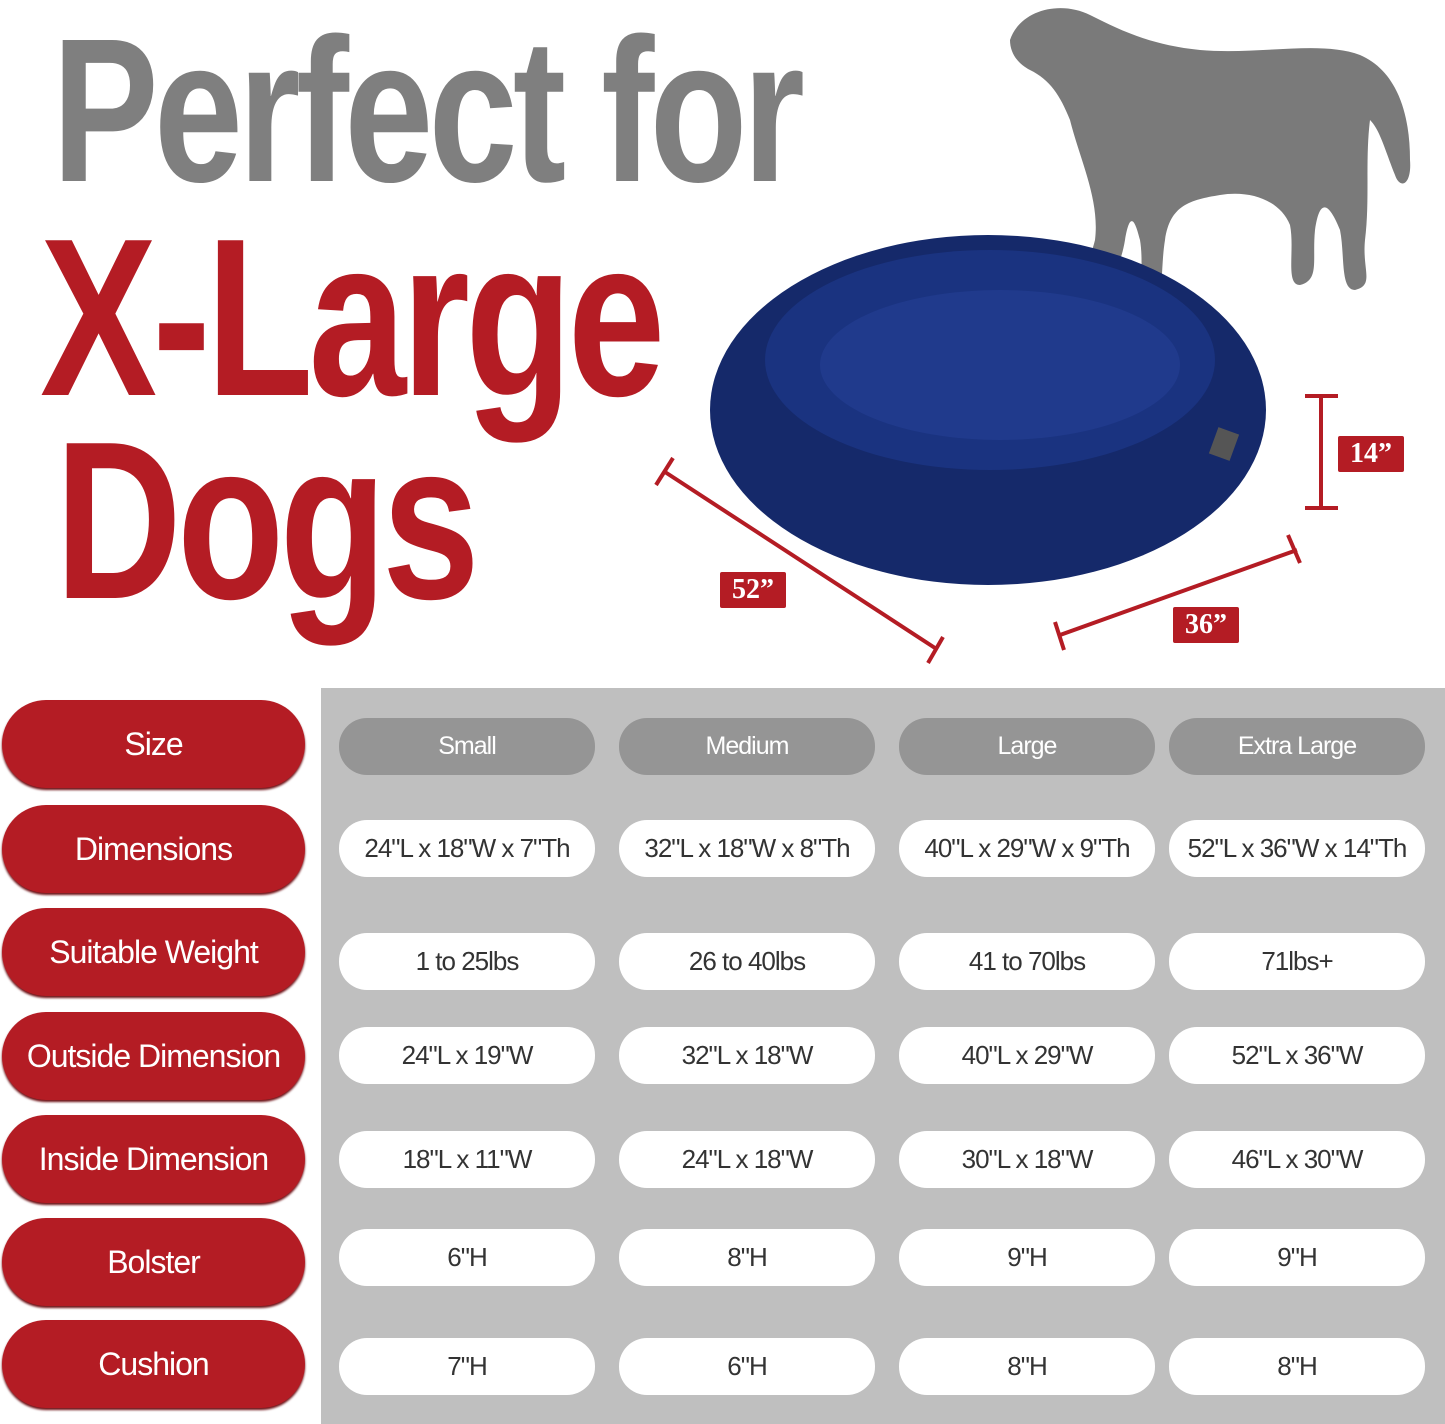 Image resolution: width=1445 pixels, height=1424 pixels. What do you see at coordinates (153, 849) in the screenshot?
I see `row-label: Dimensions` at bounding box center [153, 849].